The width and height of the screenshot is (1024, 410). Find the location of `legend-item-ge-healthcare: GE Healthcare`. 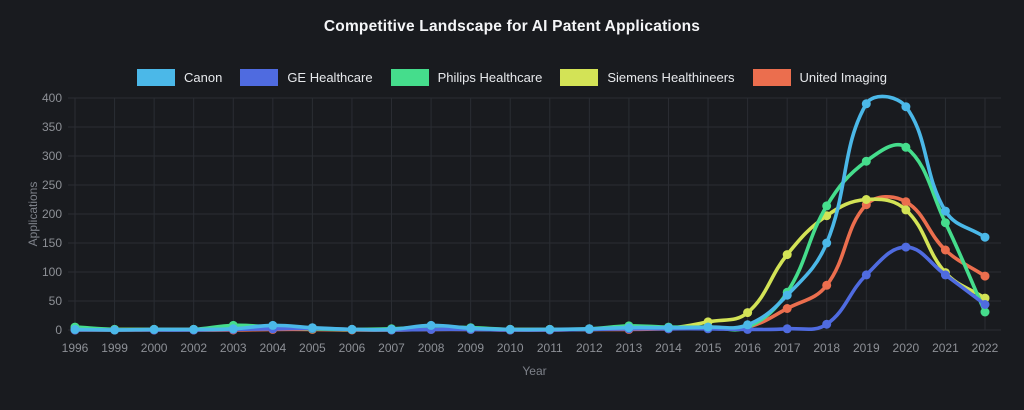

legend-item-ge-healthcare: GE Healthcare is located at coordinates (306, 77).